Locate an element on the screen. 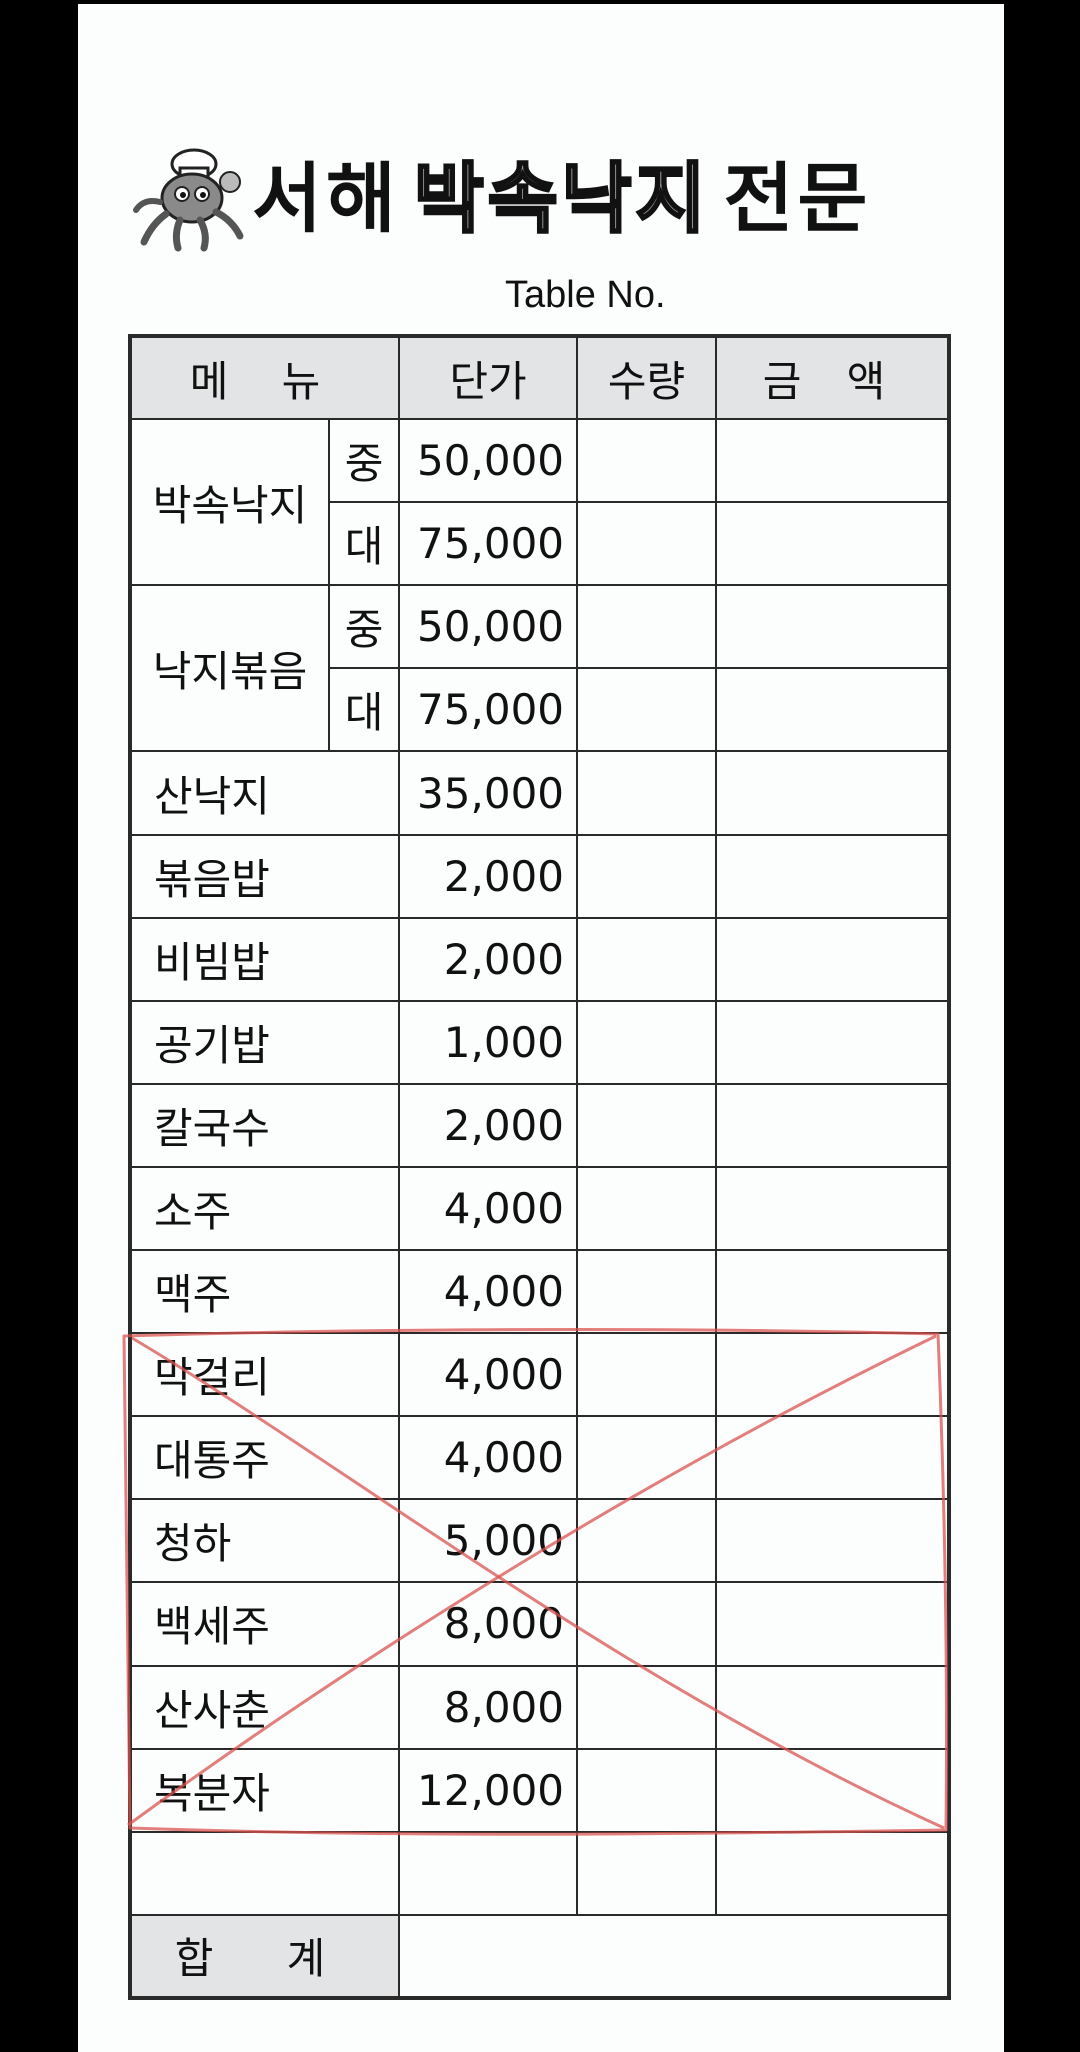 The height and width of the screenshot is (2052, 1080). menu-item-name: 낙지볶음 is located at coordinates (229, 668).